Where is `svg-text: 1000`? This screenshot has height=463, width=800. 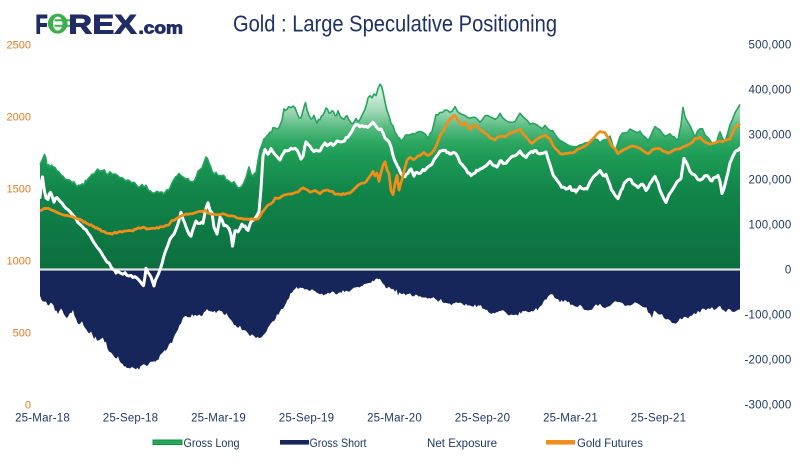 svg-text: 1000 is located at coordinates (19, 262).